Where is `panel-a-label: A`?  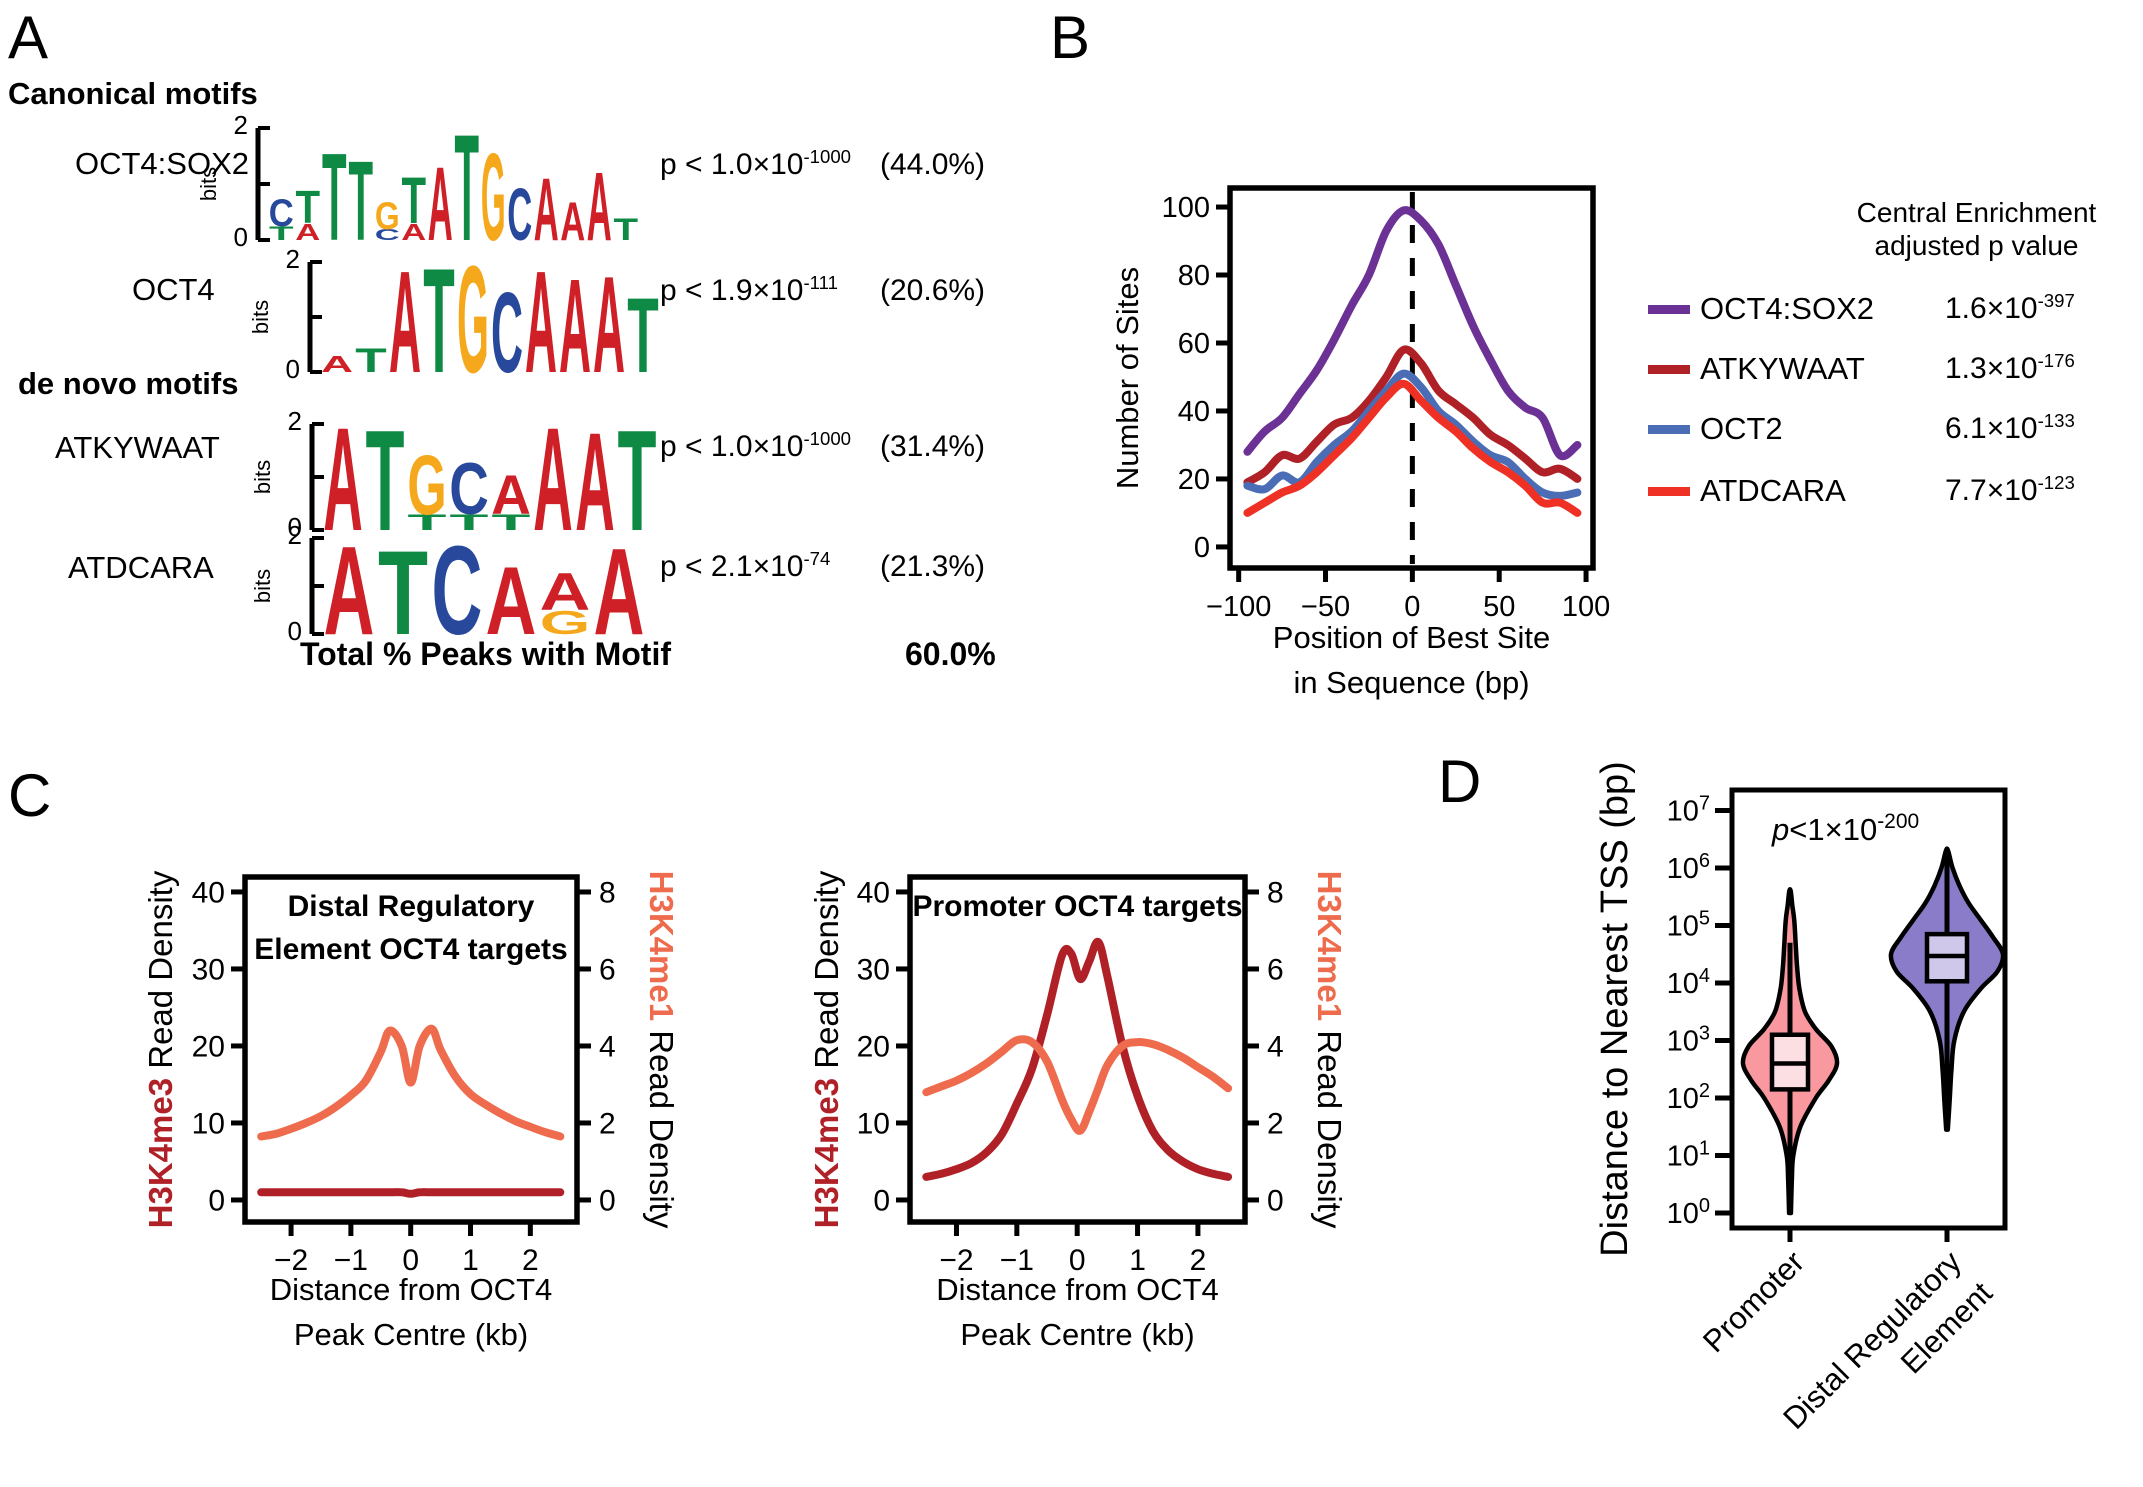
panel-a-label: A is located at coordinates (28, 37).